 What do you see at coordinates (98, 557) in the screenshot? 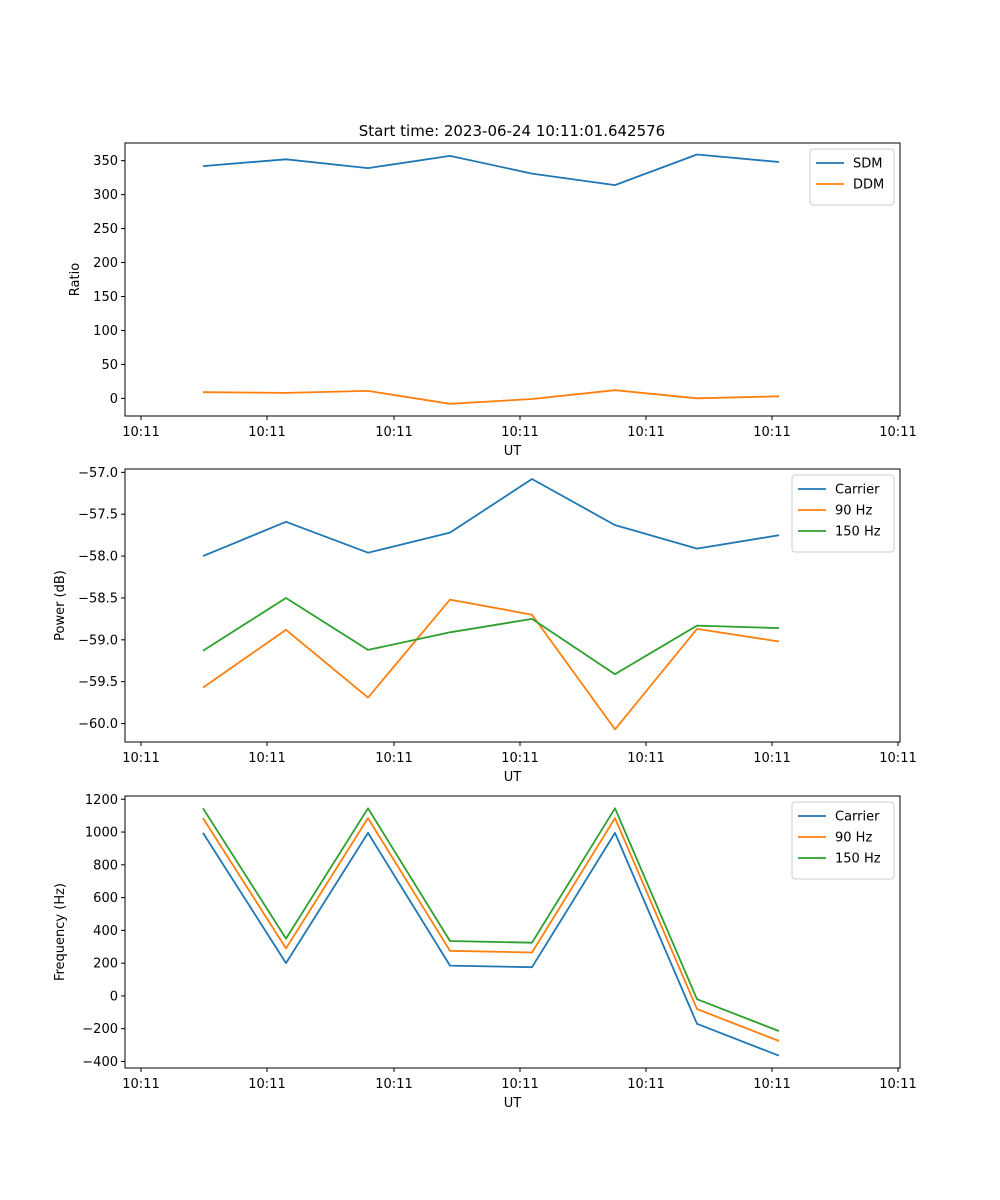
I see `power-y-tick-label: −58.0` at bounding box center [98, 557].